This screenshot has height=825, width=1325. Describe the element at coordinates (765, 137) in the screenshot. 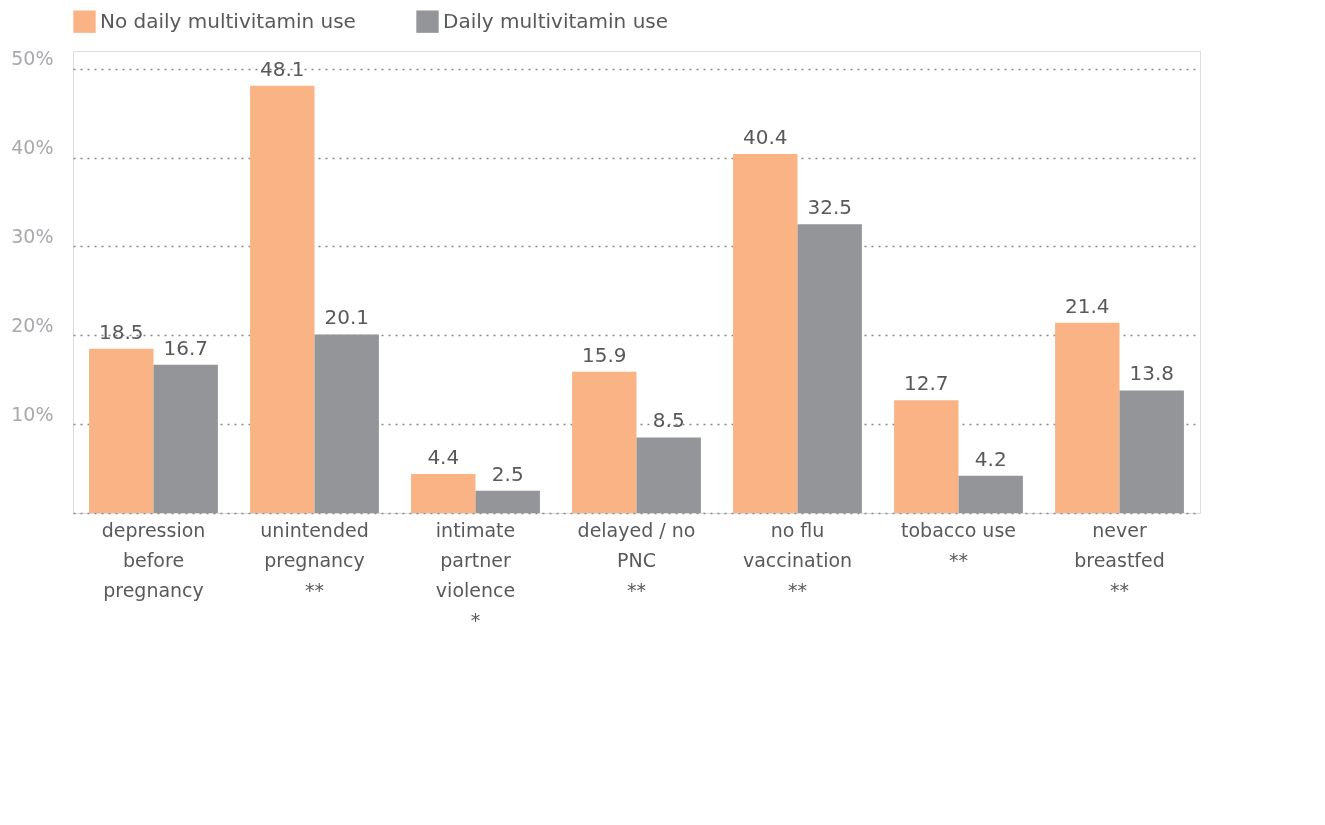

I see `data-label: 40.4` at that location.